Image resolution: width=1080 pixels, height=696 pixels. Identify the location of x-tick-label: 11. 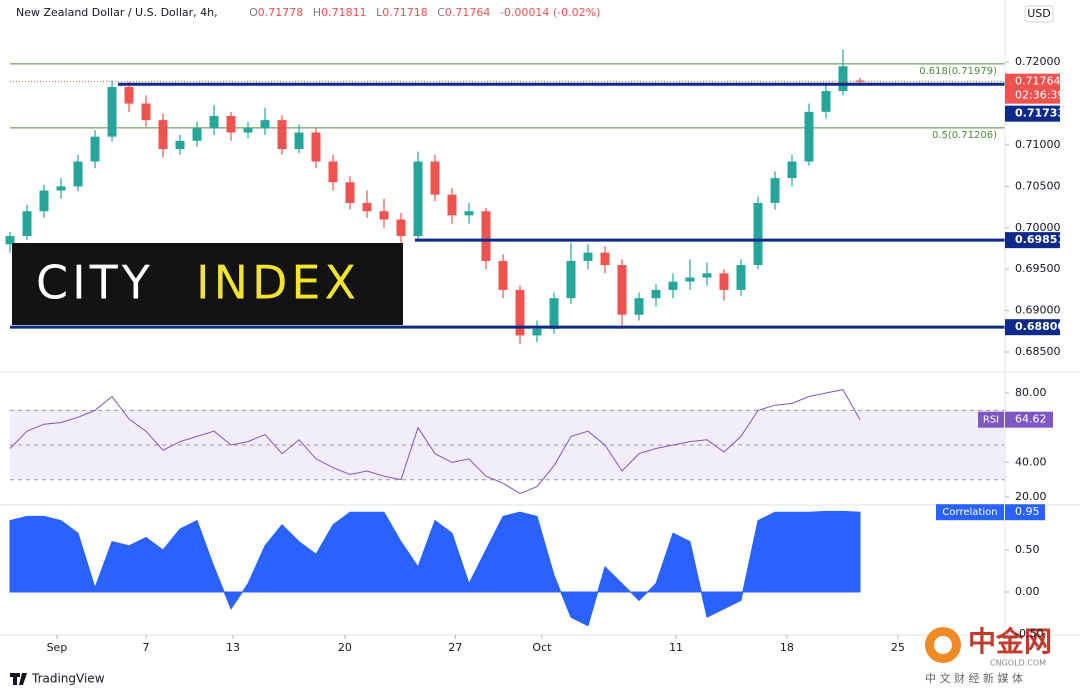
(676, 647).